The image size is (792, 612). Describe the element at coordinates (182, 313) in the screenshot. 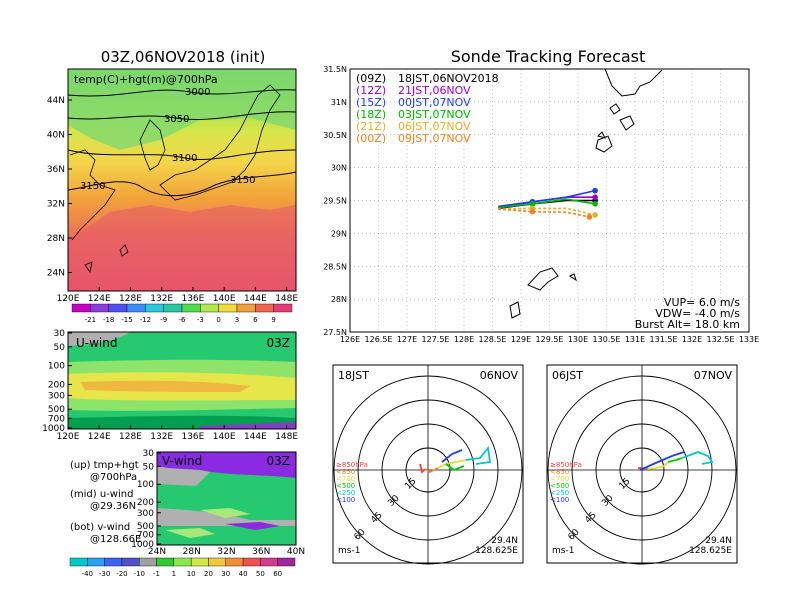

I see `temp-colorbar: -21 -18 -15 -12 -9 -6 -3 0 3 6 9` at that location.